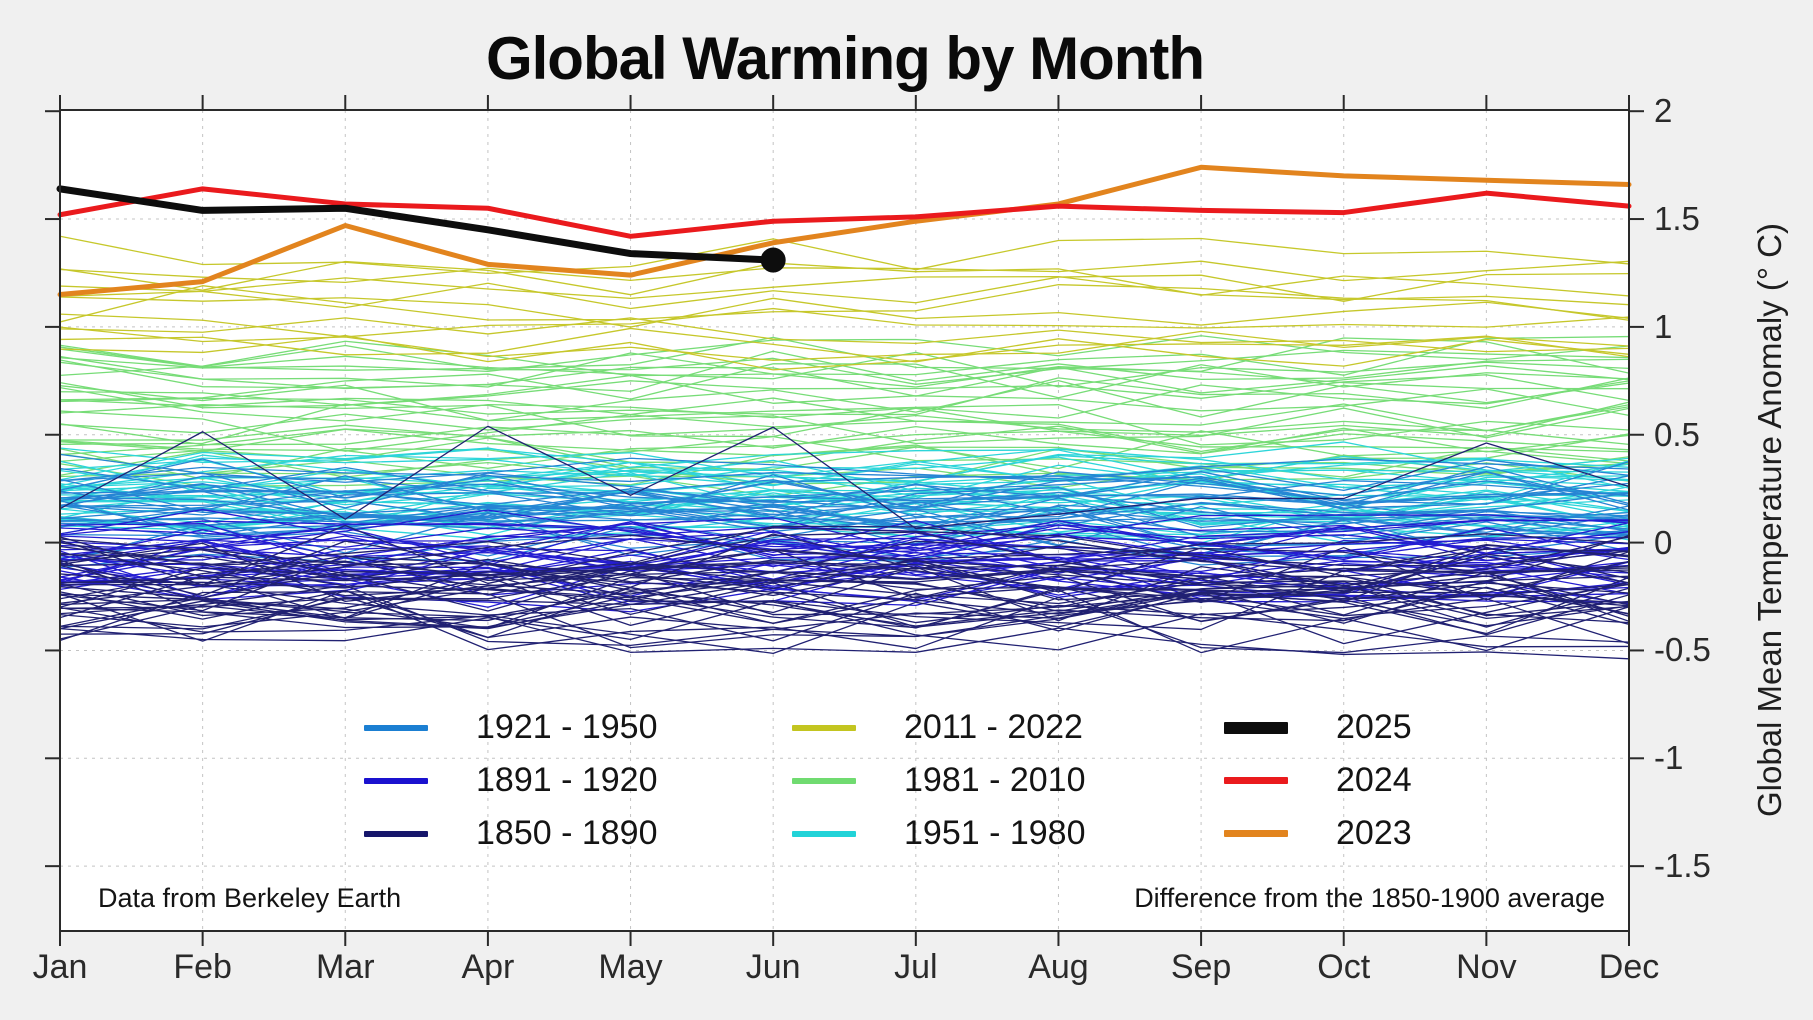 Image resolution: width=1813 pixels, height=1020 pixels. What do you see at coordinates (1369, 898) in the screenshot?
I see `note-baseline-definition: Difference from the 1850-1900 average` at bounding box center [1369, 898].